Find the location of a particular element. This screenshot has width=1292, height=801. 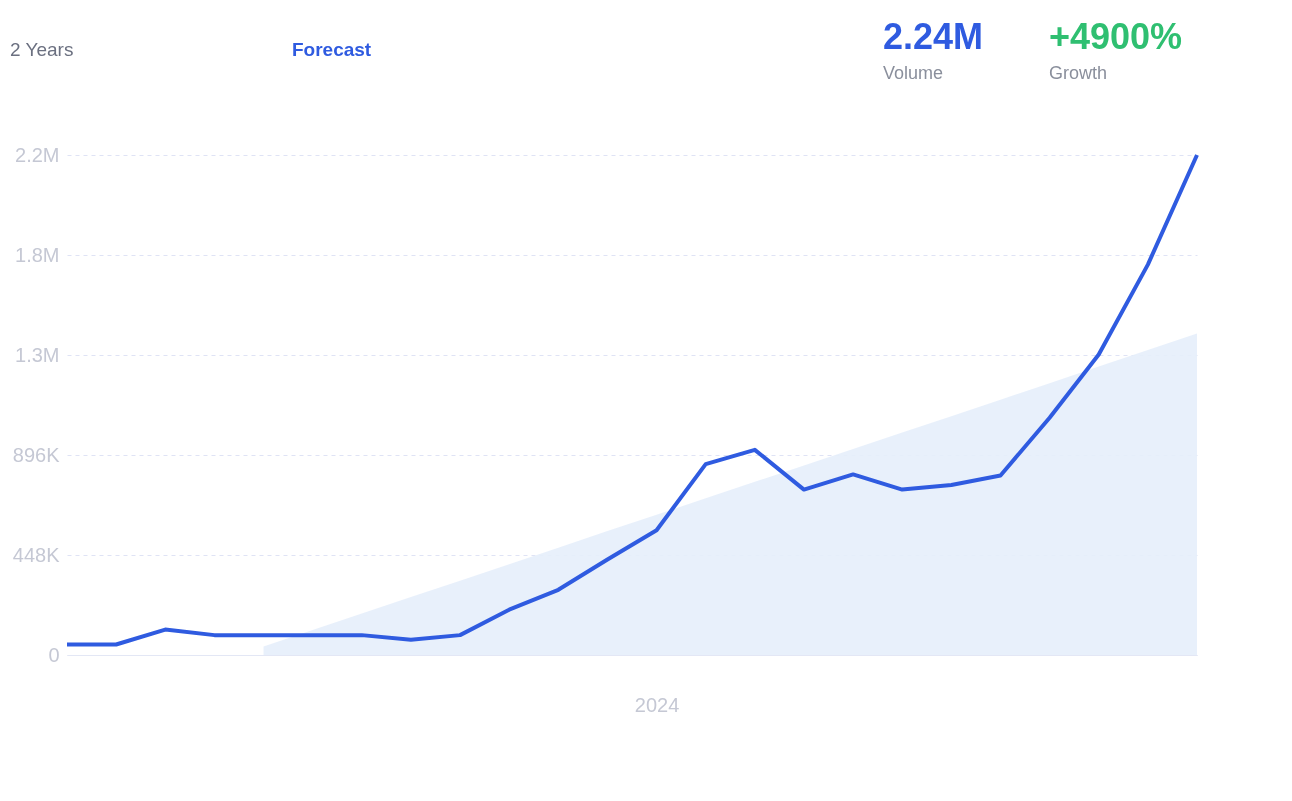

text: 2 Years is located at coordinates (42, 49).